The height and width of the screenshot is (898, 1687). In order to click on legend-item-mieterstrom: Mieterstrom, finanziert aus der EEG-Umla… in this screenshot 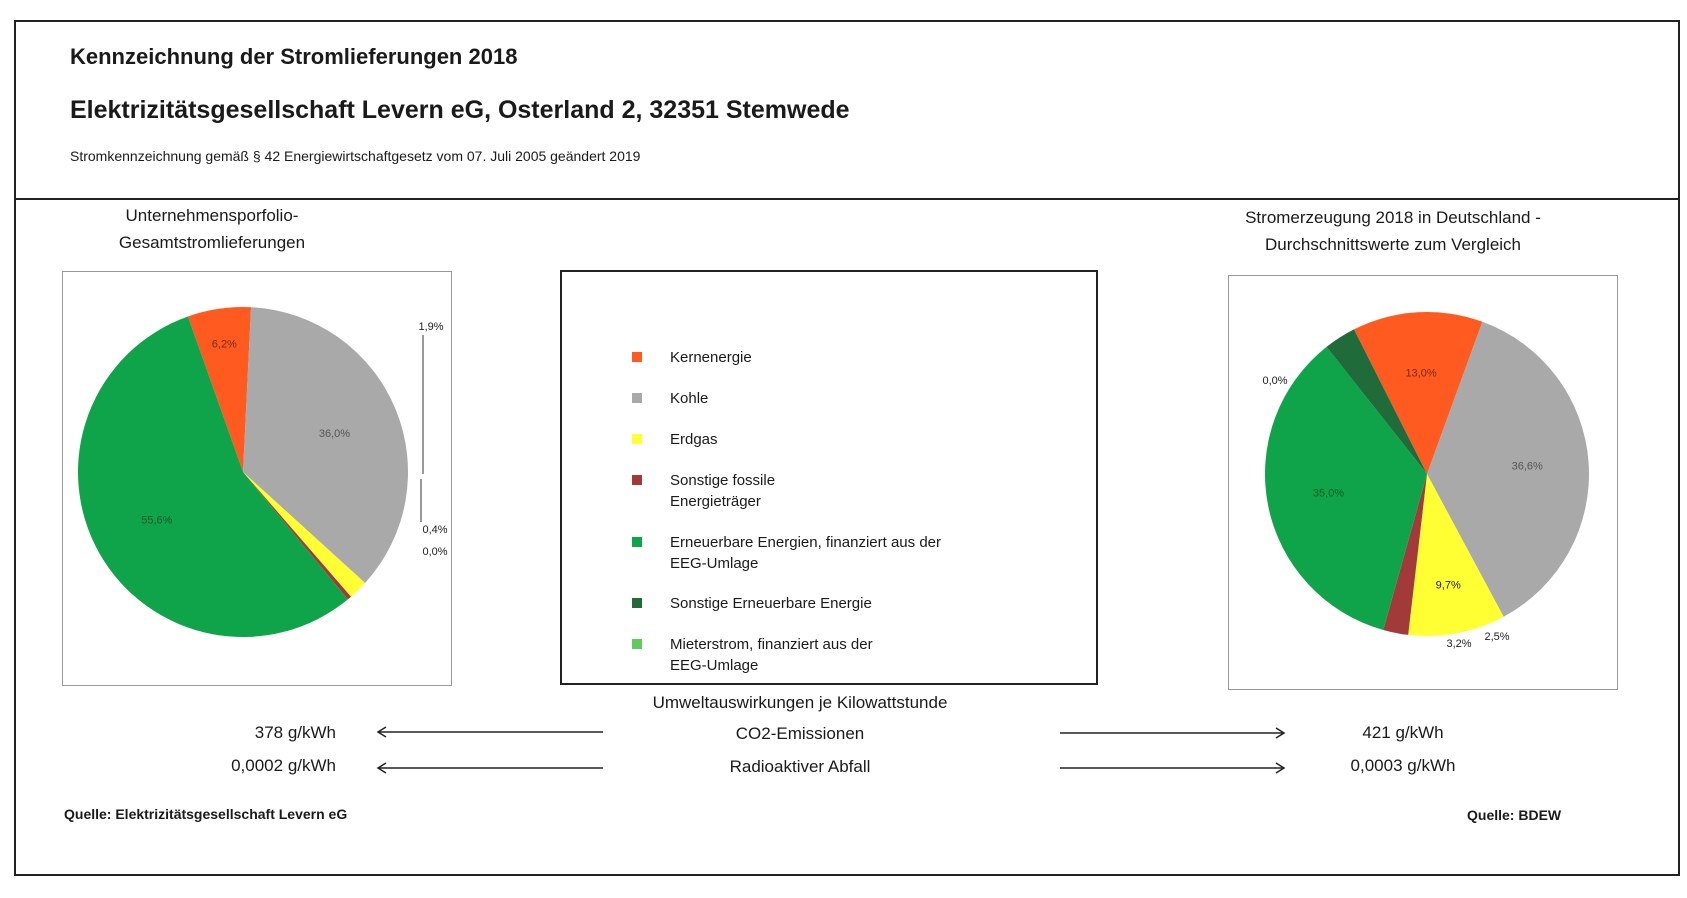, I will do `click(766, 655)`.